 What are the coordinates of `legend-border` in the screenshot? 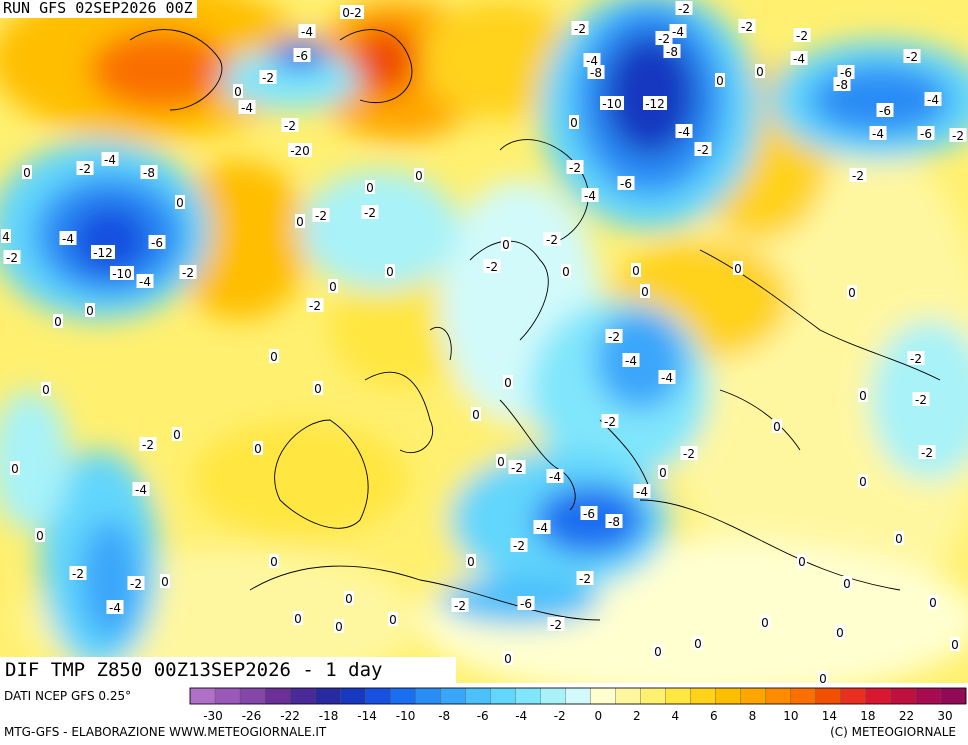 It's located at (578, 696).